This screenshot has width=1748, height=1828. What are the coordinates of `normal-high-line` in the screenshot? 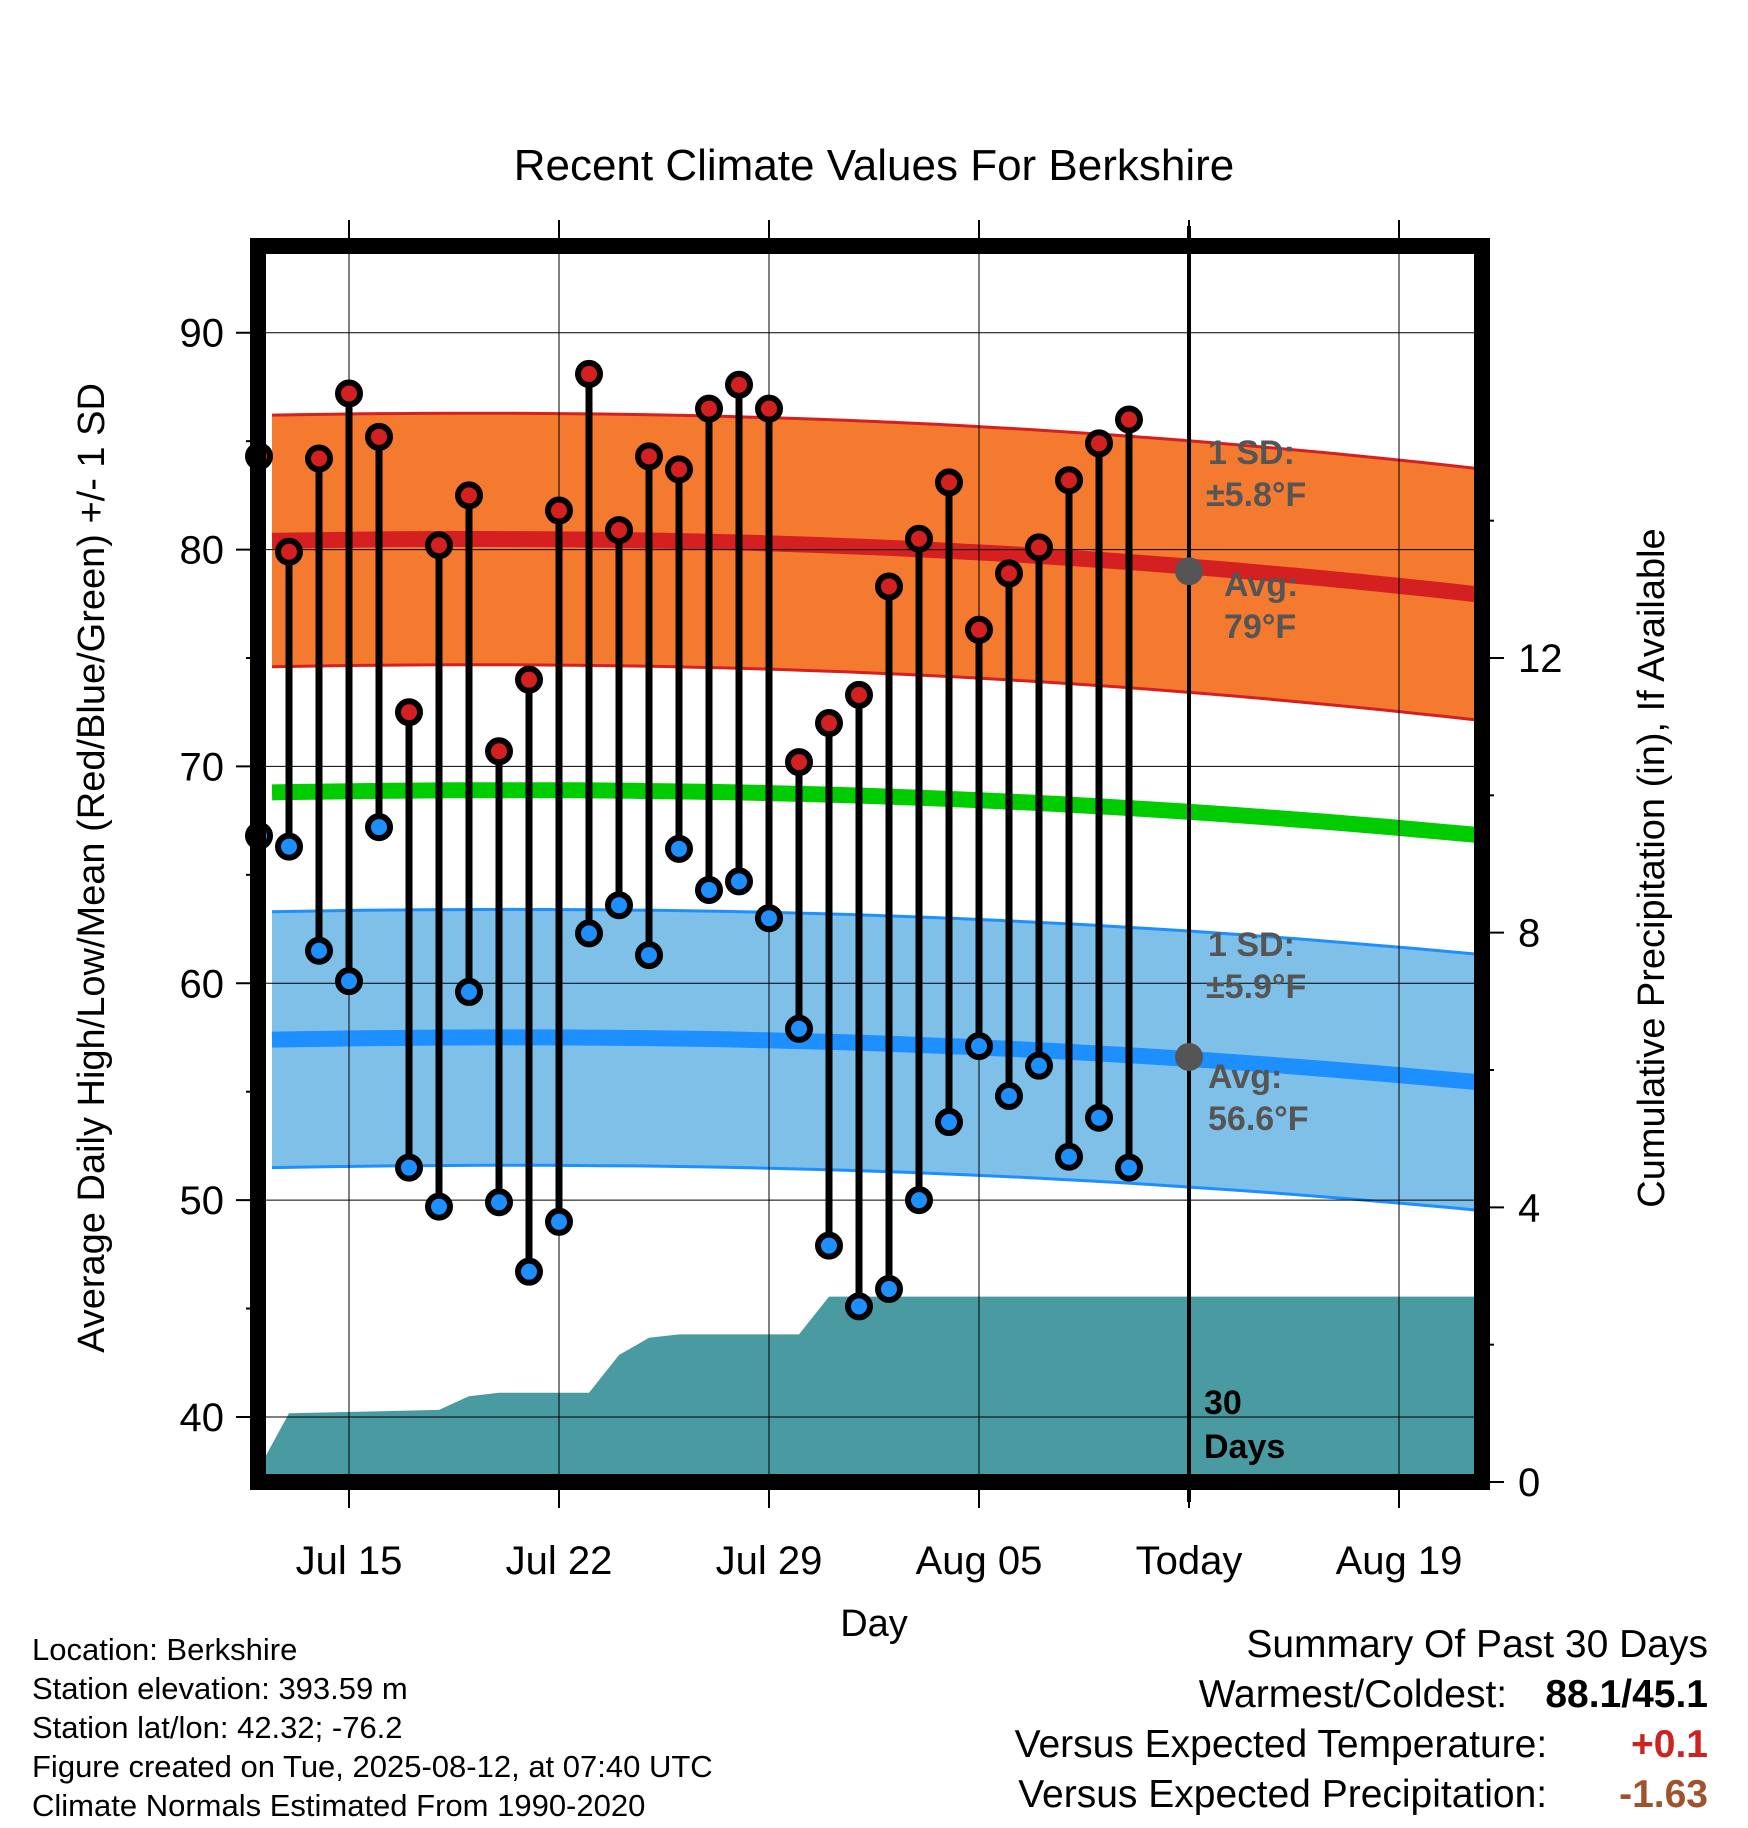 It's located at (875, 567).